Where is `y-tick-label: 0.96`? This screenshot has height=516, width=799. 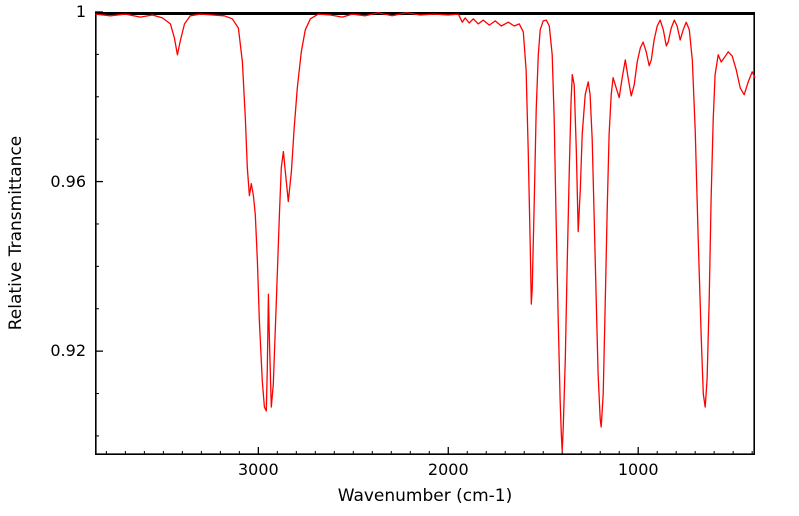
y-tick-label: 0.96 is located at coordinates (68, 181).